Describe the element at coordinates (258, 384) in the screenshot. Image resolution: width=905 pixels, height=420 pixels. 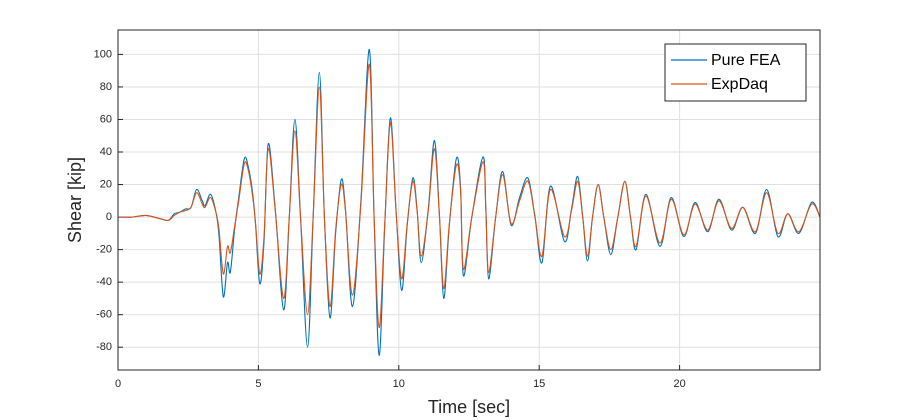
I see `x-tick-label: 5` at that location.